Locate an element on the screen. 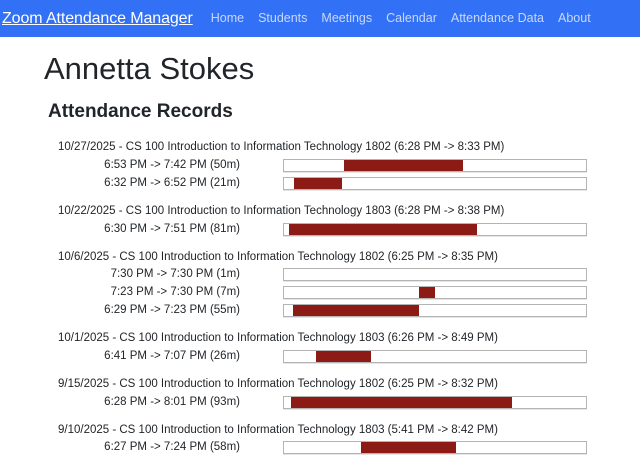 This screenshot has height=466, width=640. session-label: 6:30 PM -> 7:51 PM (81m) is located at coordinates (172, 228).